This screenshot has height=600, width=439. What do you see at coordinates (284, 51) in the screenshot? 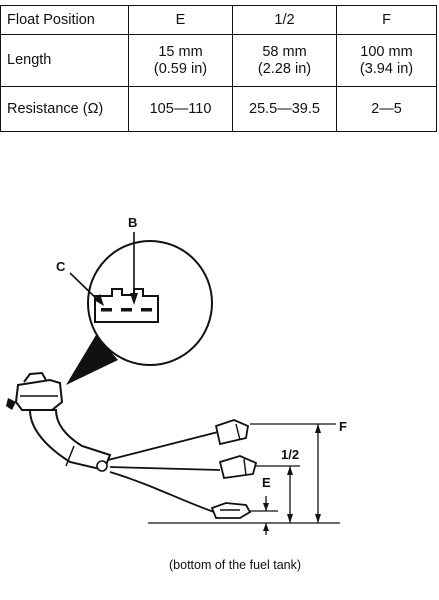
I see `length-half-mm: 58 mm` at bounding box center [284, 51].